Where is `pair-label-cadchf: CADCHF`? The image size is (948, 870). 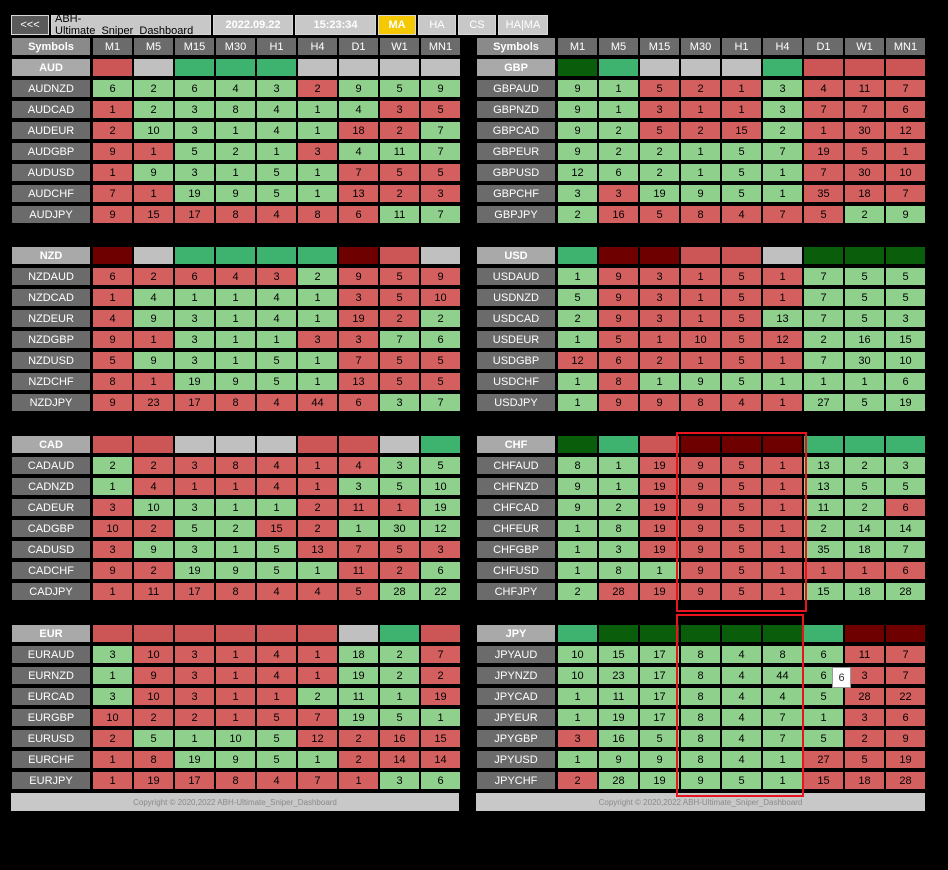 pair-label-cadchf: CADCHF is located at coordinates (51, 570).